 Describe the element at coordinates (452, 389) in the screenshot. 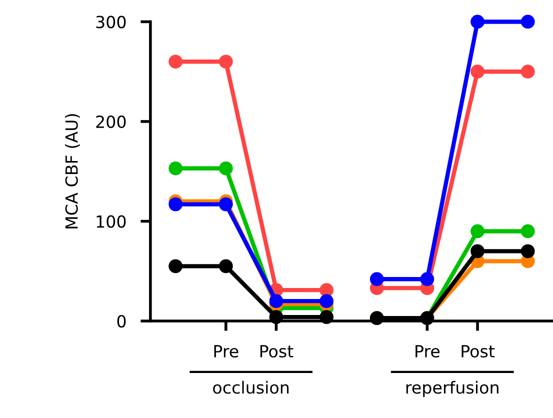

I see `text: reperfusion` at that location.